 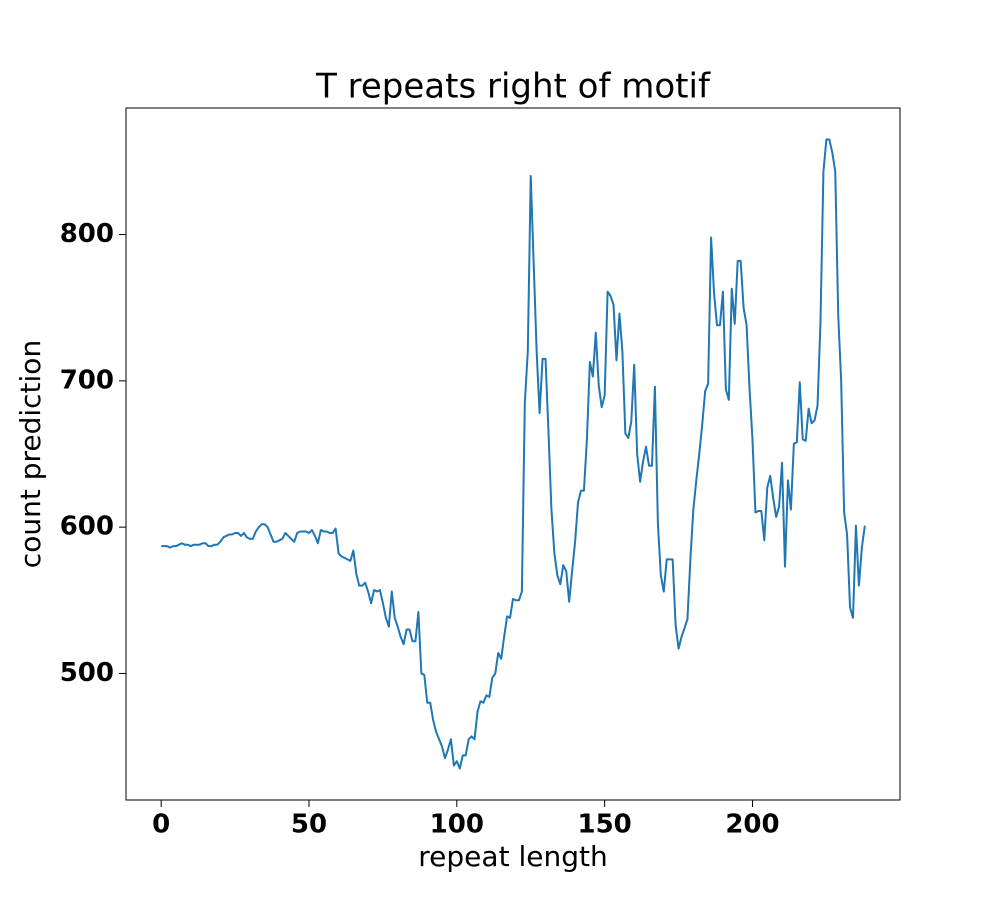 I want to click on x-tick-label: 200, so click(x=752, y=825).